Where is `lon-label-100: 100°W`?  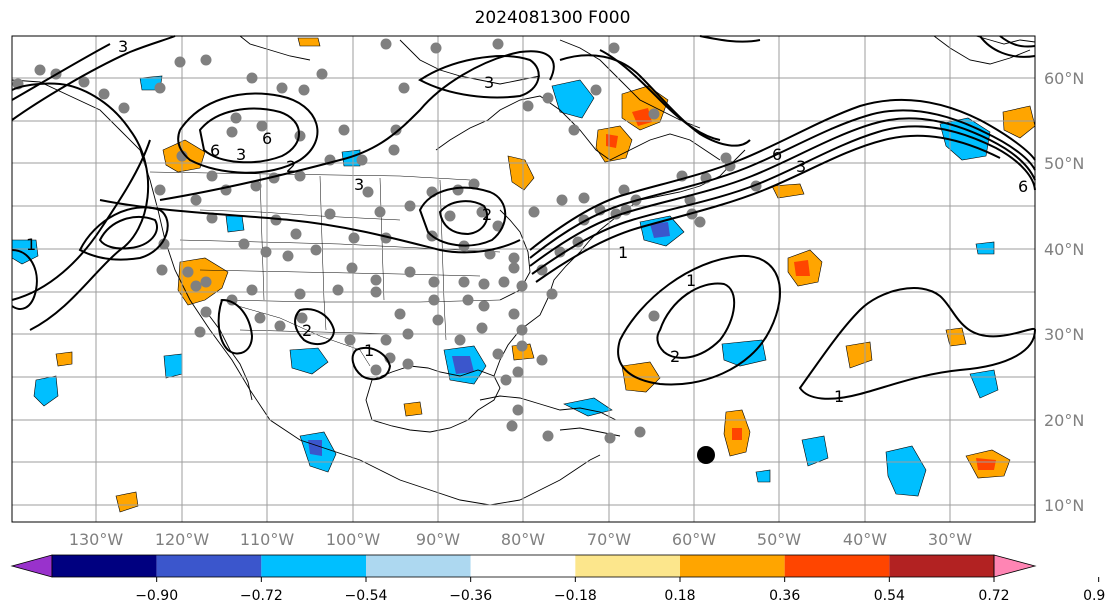 lon-label-100: 100°W is located at coordinates (353, 539).